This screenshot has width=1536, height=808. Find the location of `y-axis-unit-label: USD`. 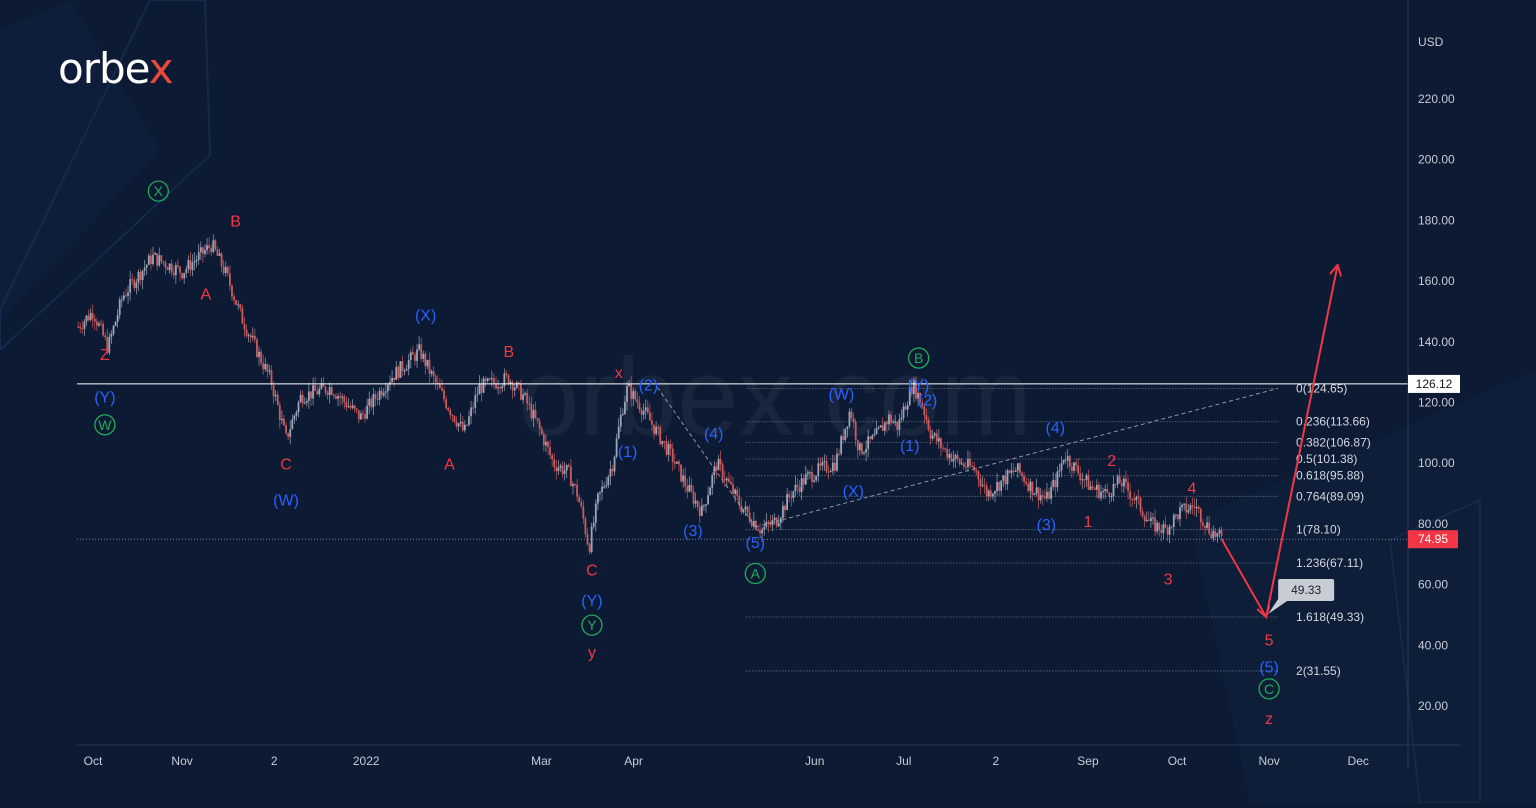

y-axis-unit-label: USD is located at coordinates (1431, 42).